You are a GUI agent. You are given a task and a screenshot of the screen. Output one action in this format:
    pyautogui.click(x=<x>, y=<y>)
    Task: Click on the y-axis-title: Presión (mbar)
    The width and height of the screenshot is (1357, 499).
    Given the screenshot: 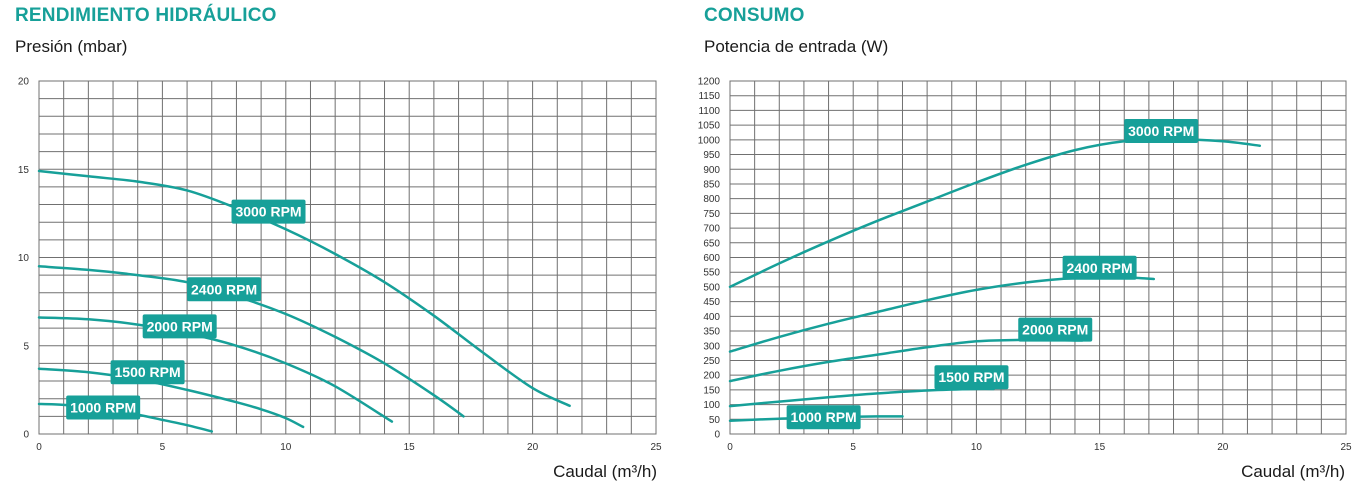 What is the action you would take?
    pyautogui.click(x=71, y=46)
    